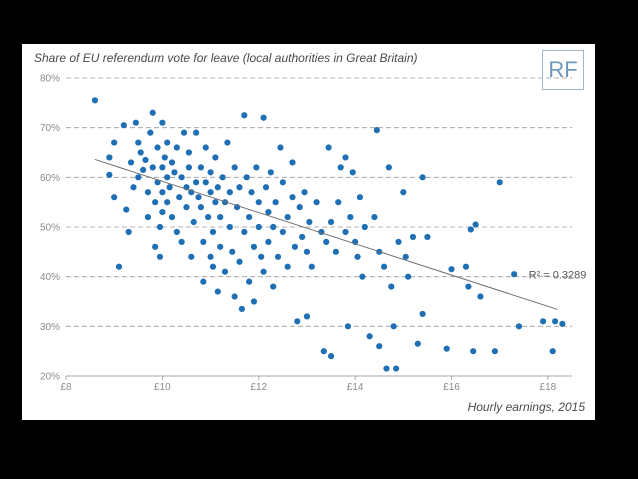 This screenshot has height=479, width=638. I want to click on x-tick-label: £18, so click(548, 387).